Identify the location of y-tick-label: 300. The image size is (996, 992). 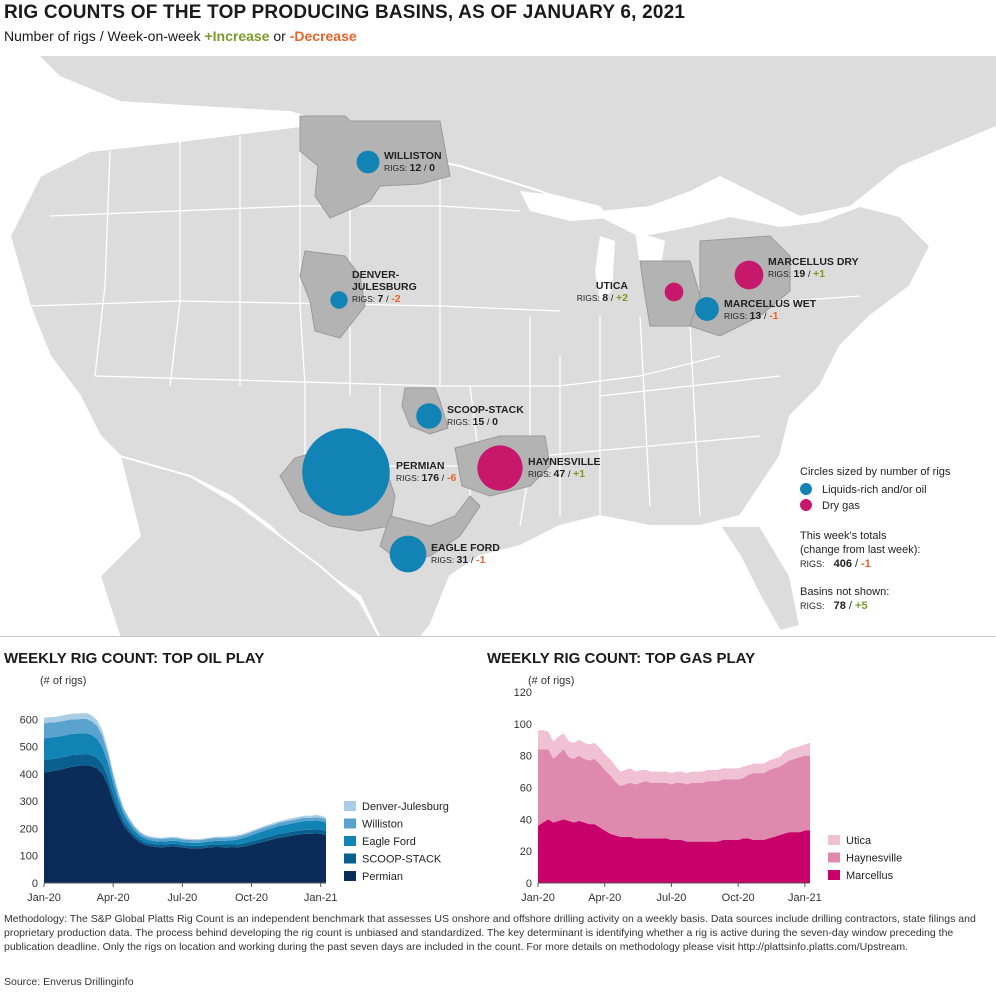
(29, 802).